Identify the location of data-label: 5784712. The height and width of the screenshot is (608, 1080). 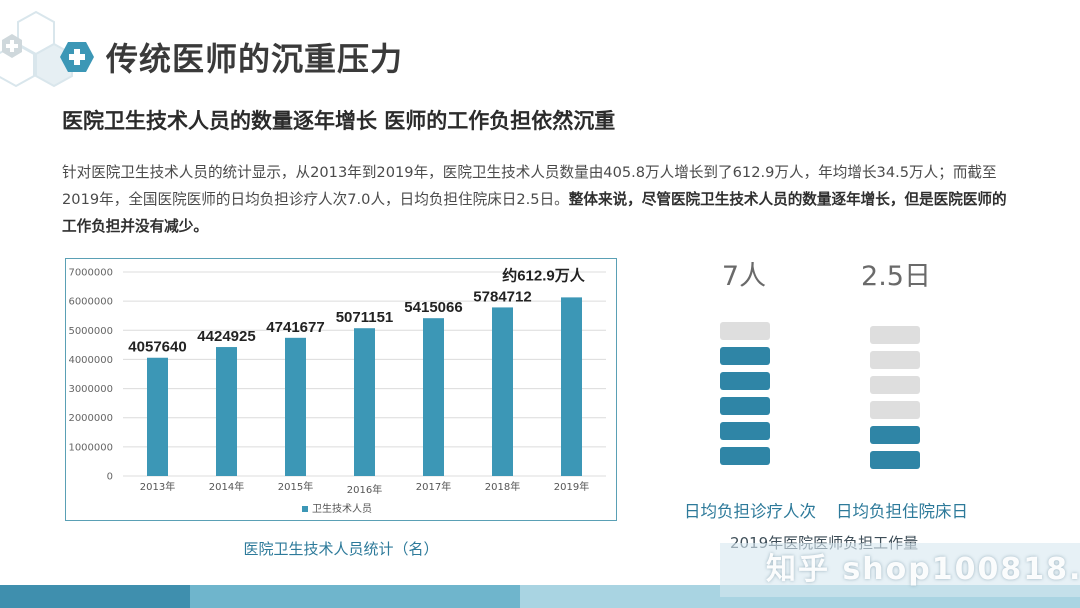
(502, 296).